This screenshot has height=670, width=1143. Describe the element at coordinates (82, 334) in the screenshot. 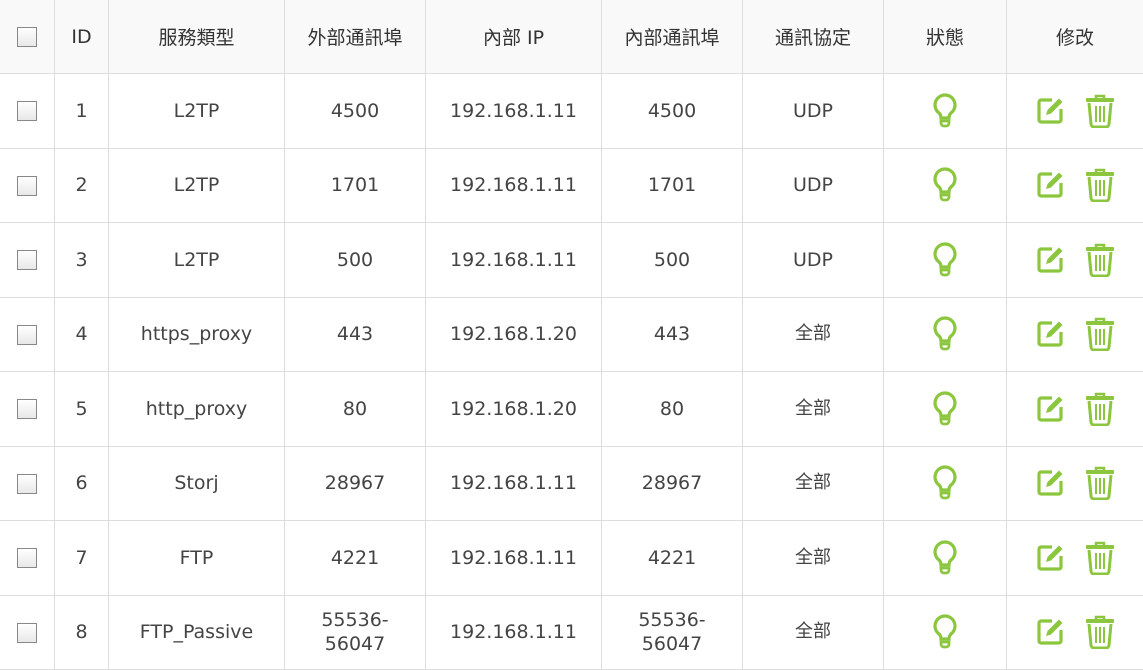

I see `cell-id: 4` at that location.